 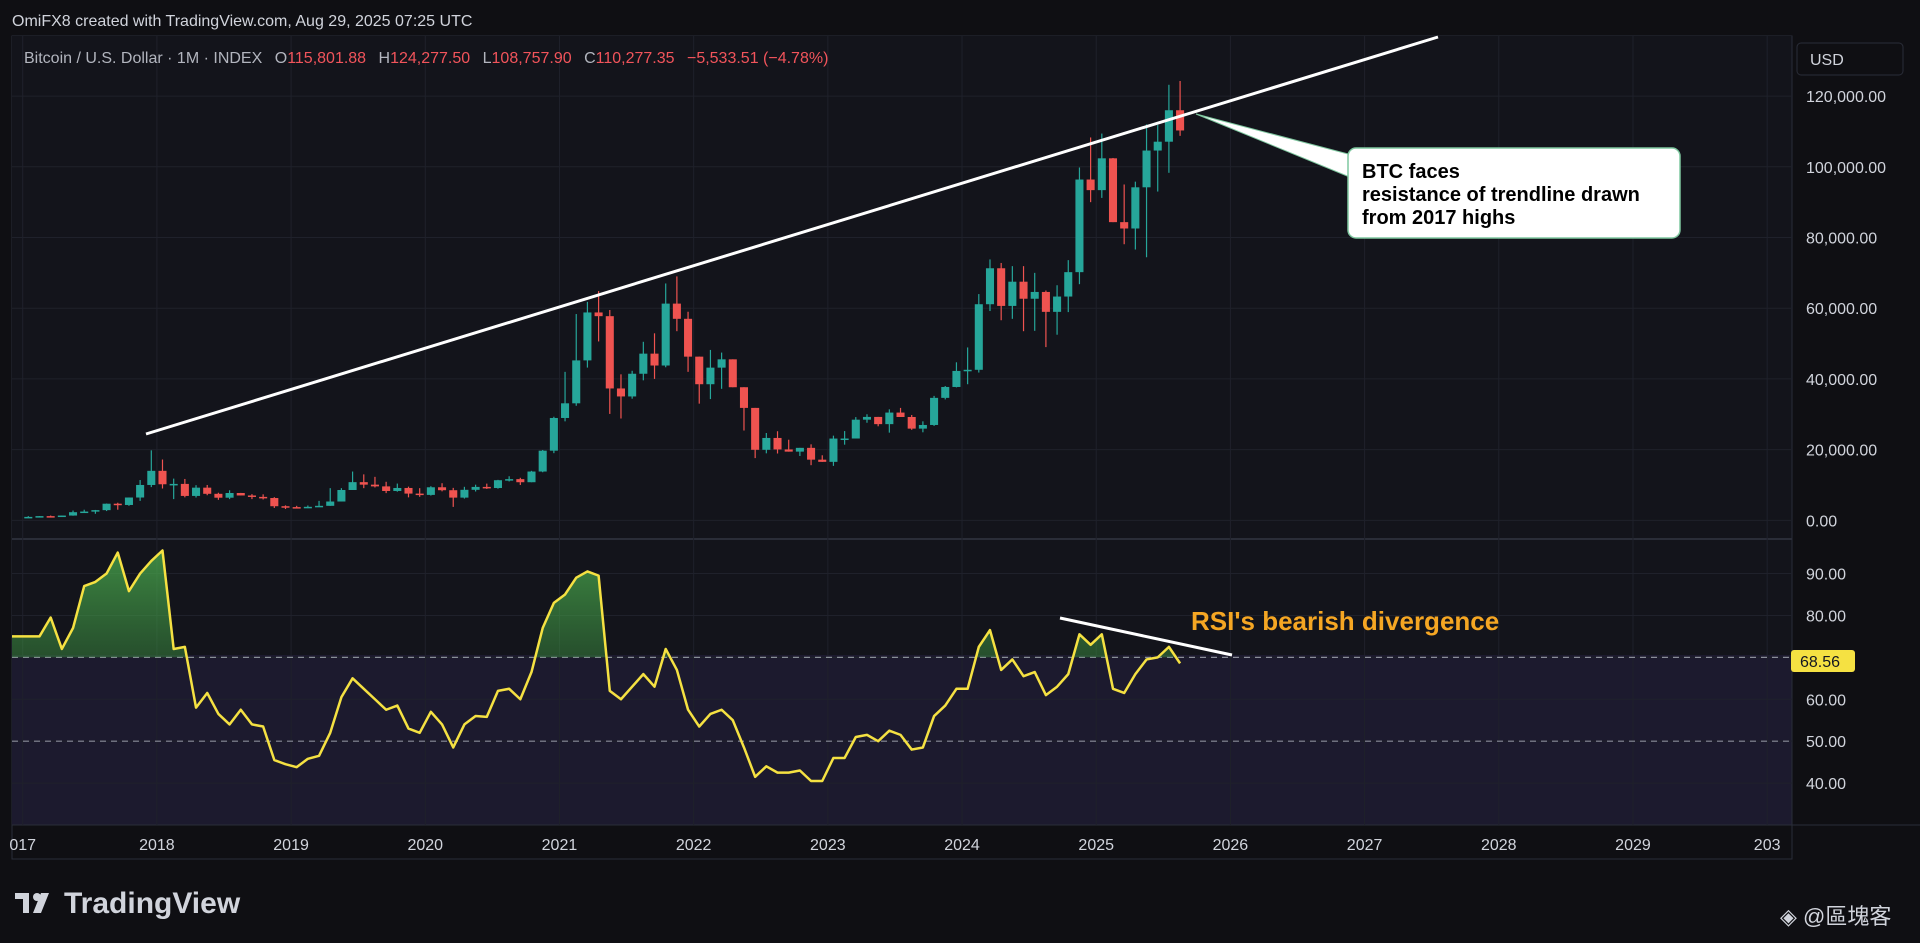 I want to click on x-tick-label: 2029, so click(x=1633, y=845).